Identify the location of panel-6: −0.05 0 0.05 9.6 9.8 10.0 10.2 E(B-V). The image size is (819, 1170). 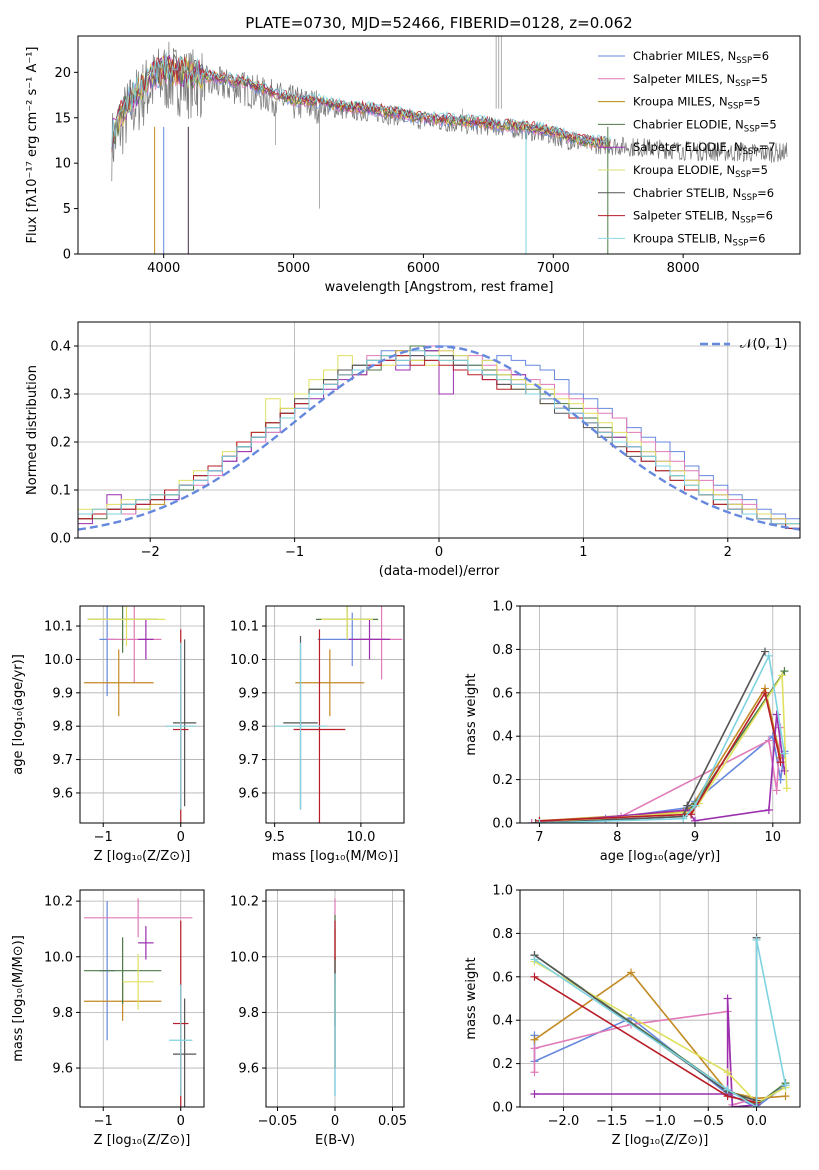
(318, 1018).